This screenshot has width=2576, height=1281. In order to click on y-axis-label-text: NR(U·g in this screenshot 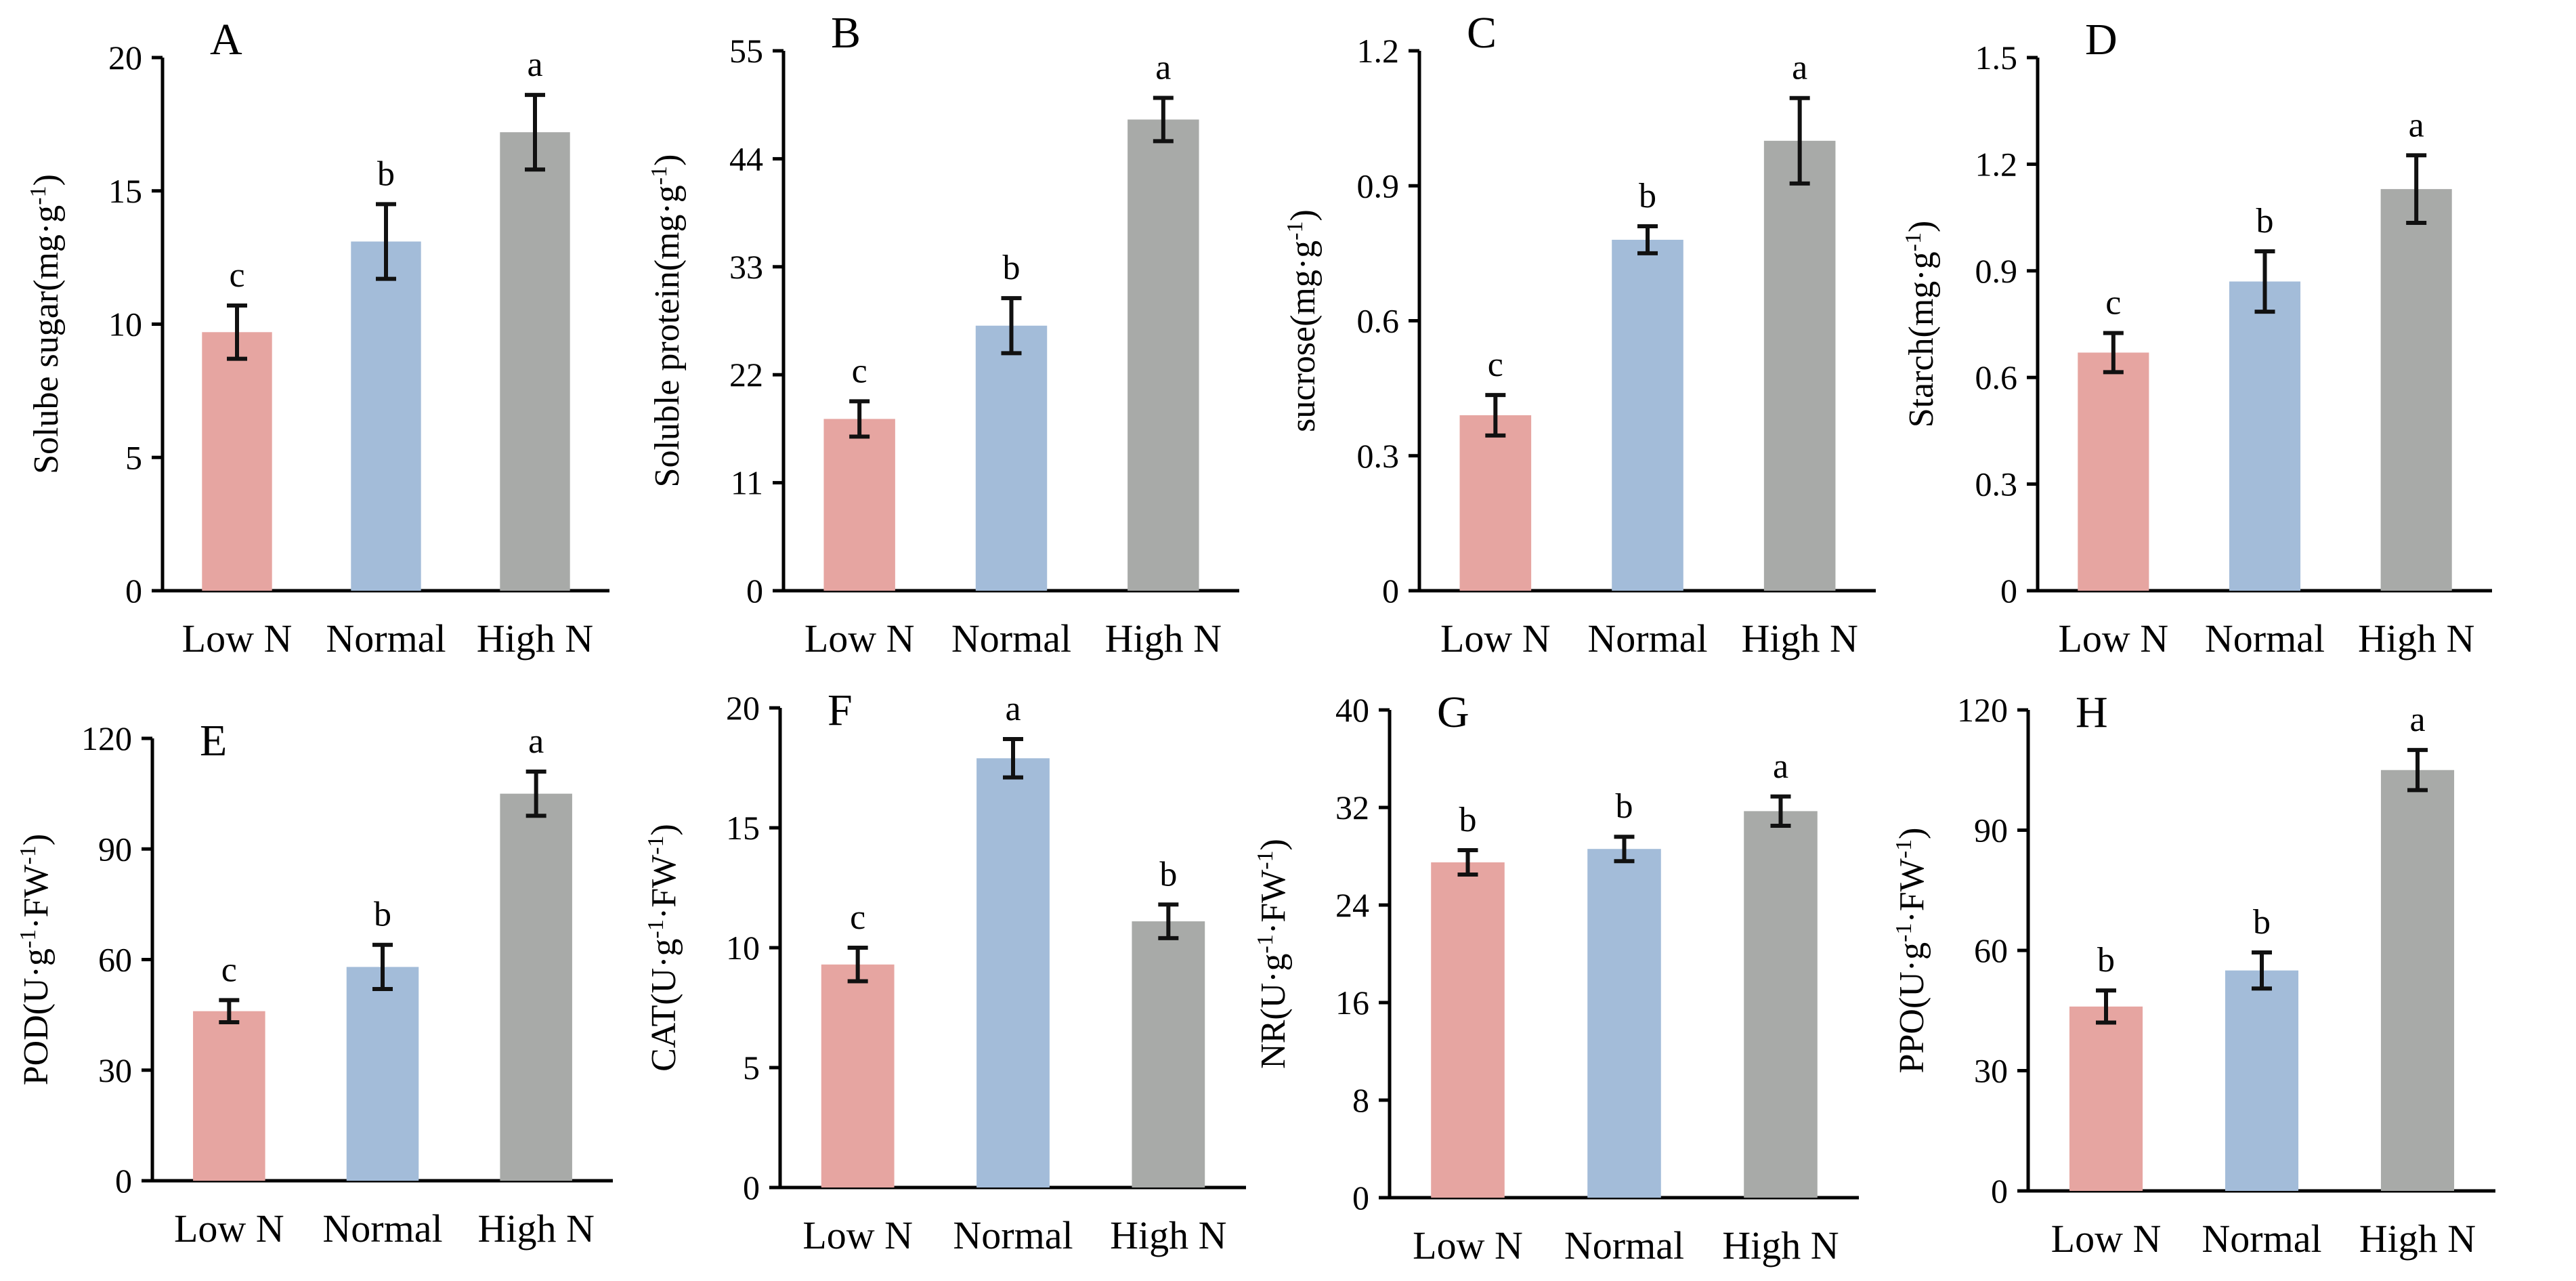, I will do `click(1273, 1010)`.